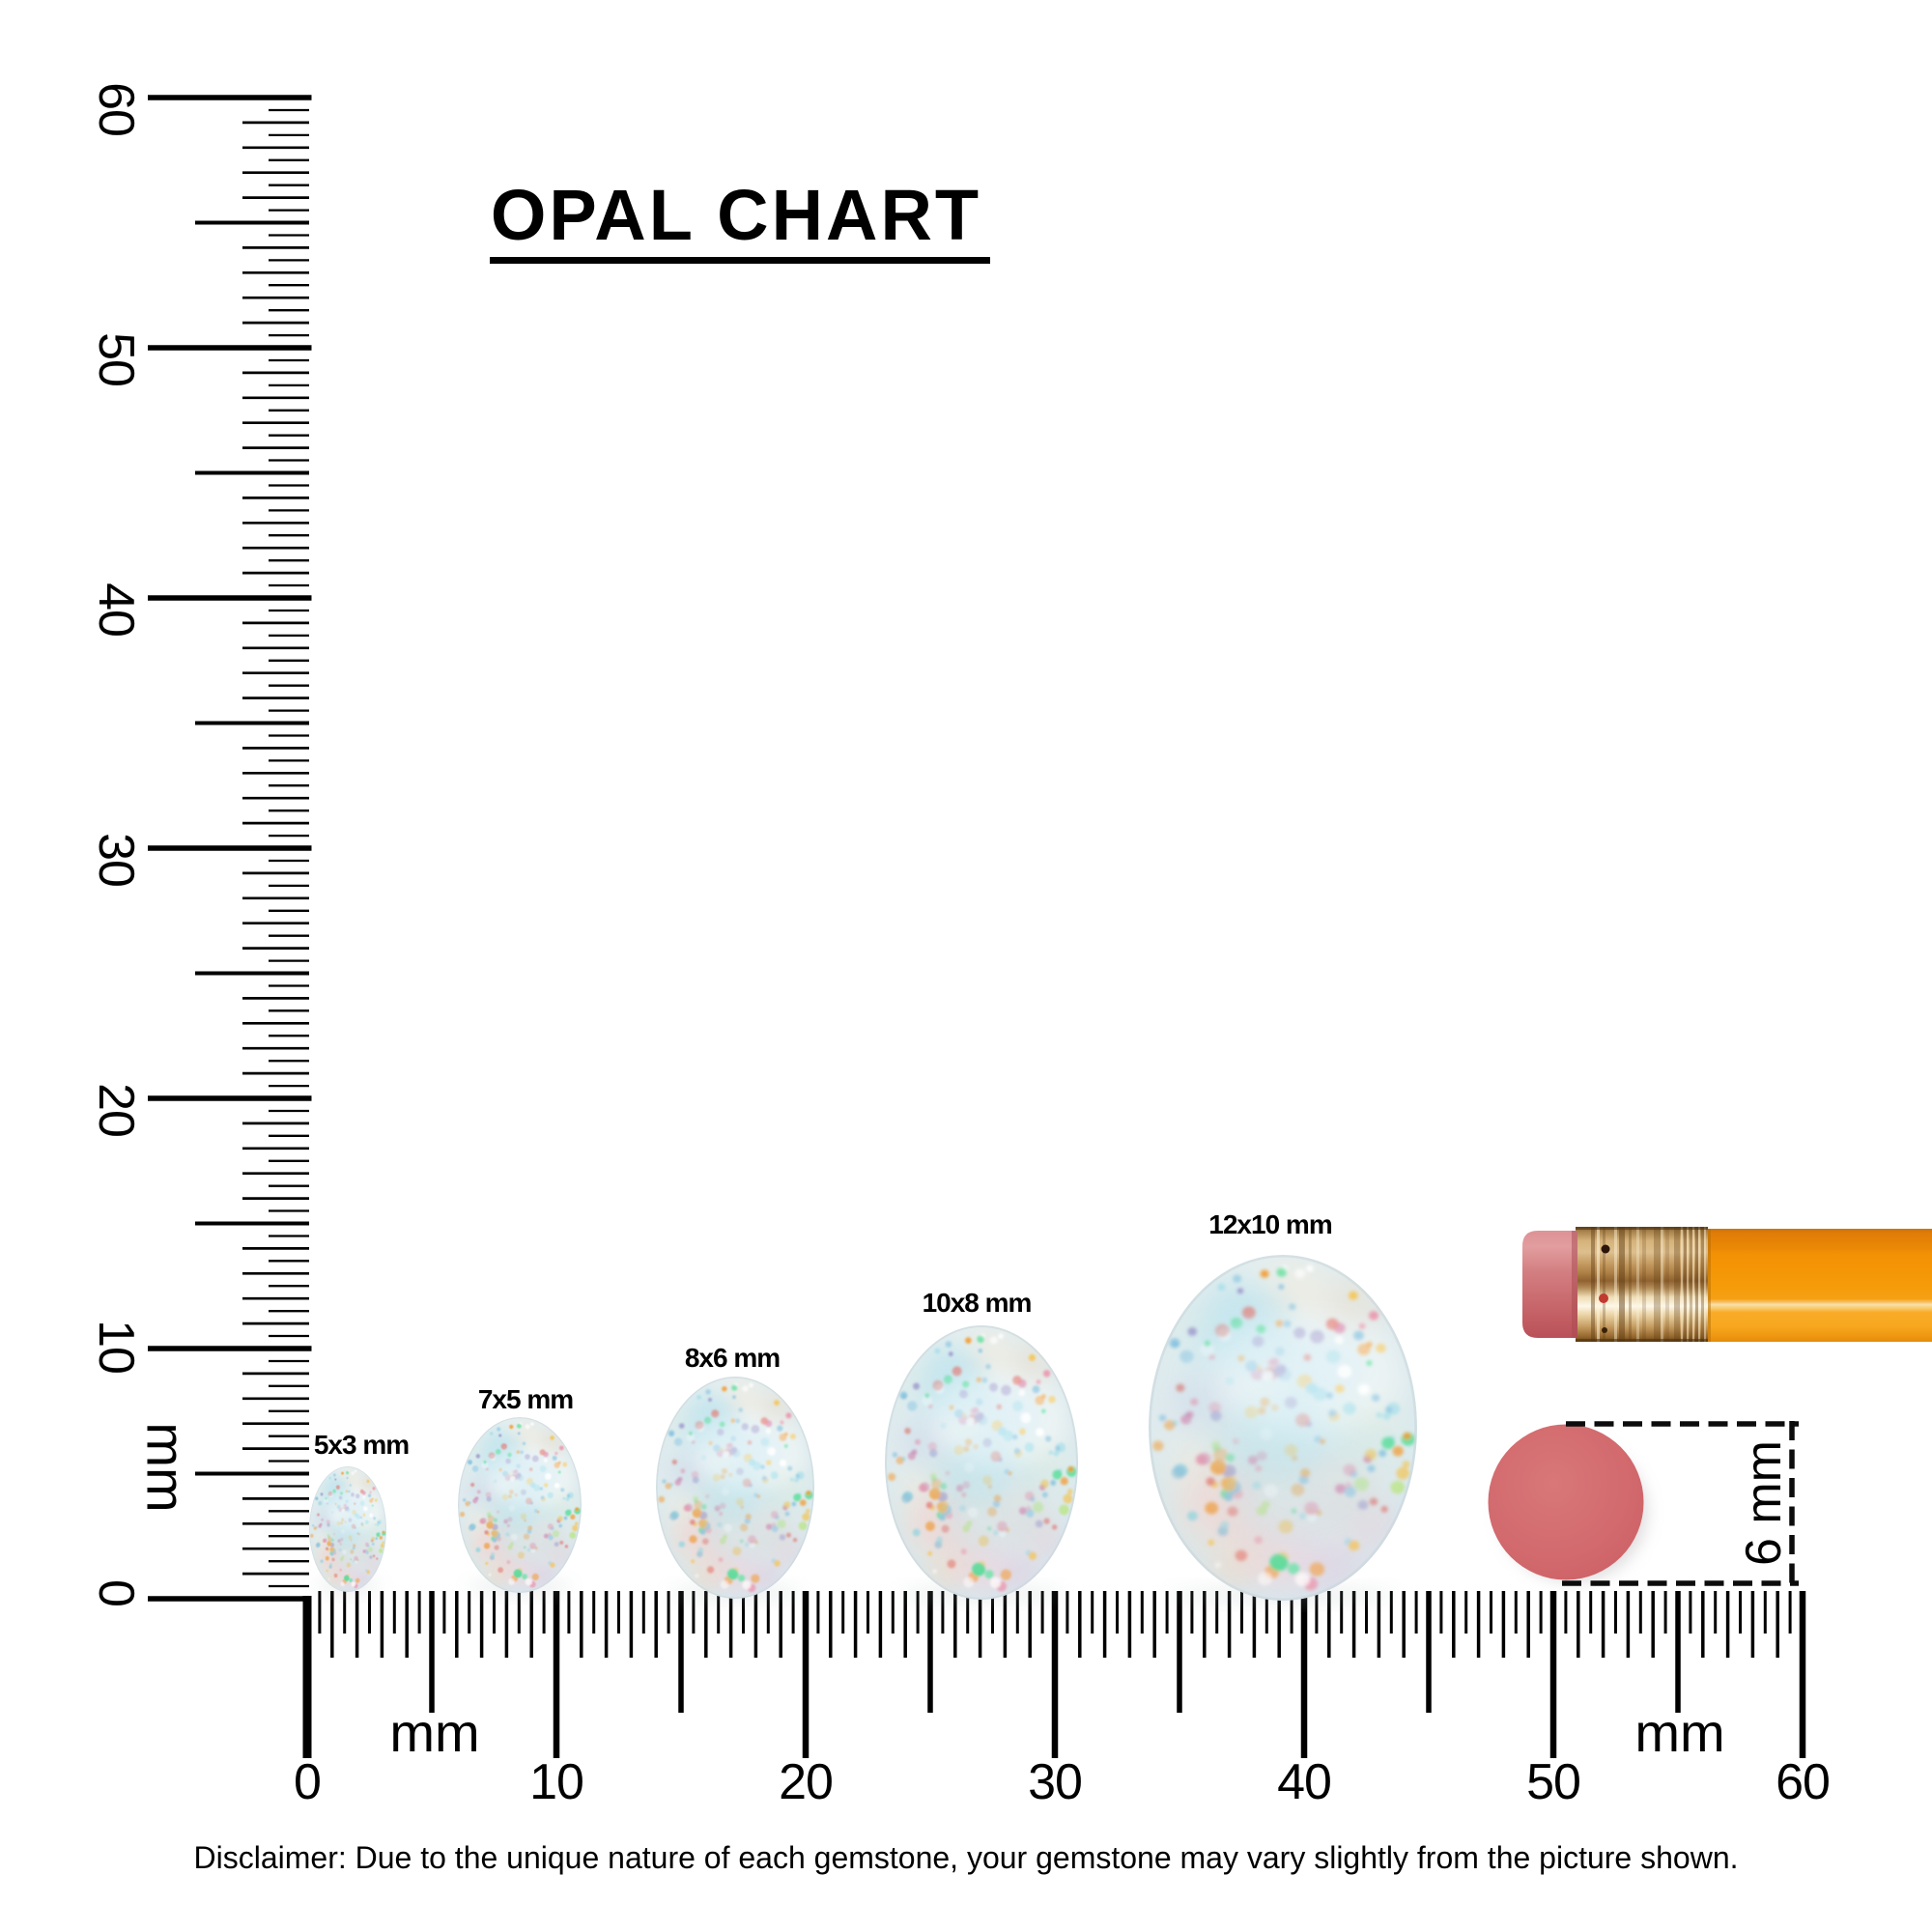 The image size is (1932, 1932). Describe the element at coordinates (1270, 1224) in the screenshot. I see `svg-text: 12x10 mm` at that location.